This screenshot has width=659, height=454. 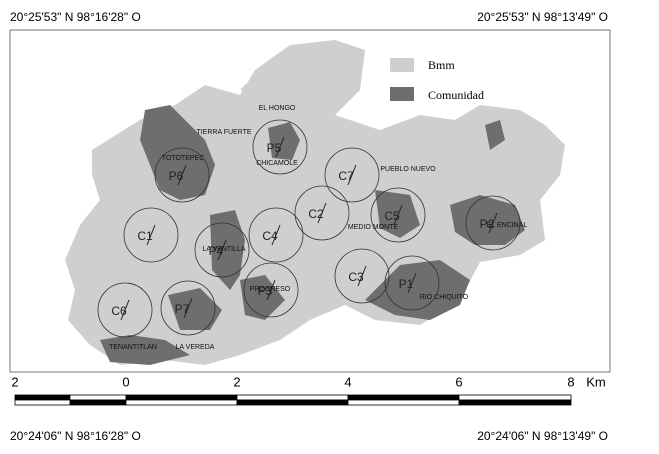 I want to click on plot-label: P6, so click(x=176, y=176).